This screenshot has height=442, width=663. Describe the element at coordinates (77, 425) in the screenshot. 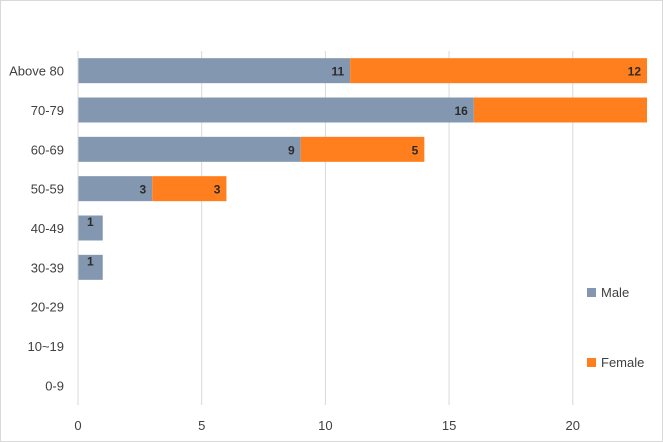

I see `x-tick-label: 0` at that location.